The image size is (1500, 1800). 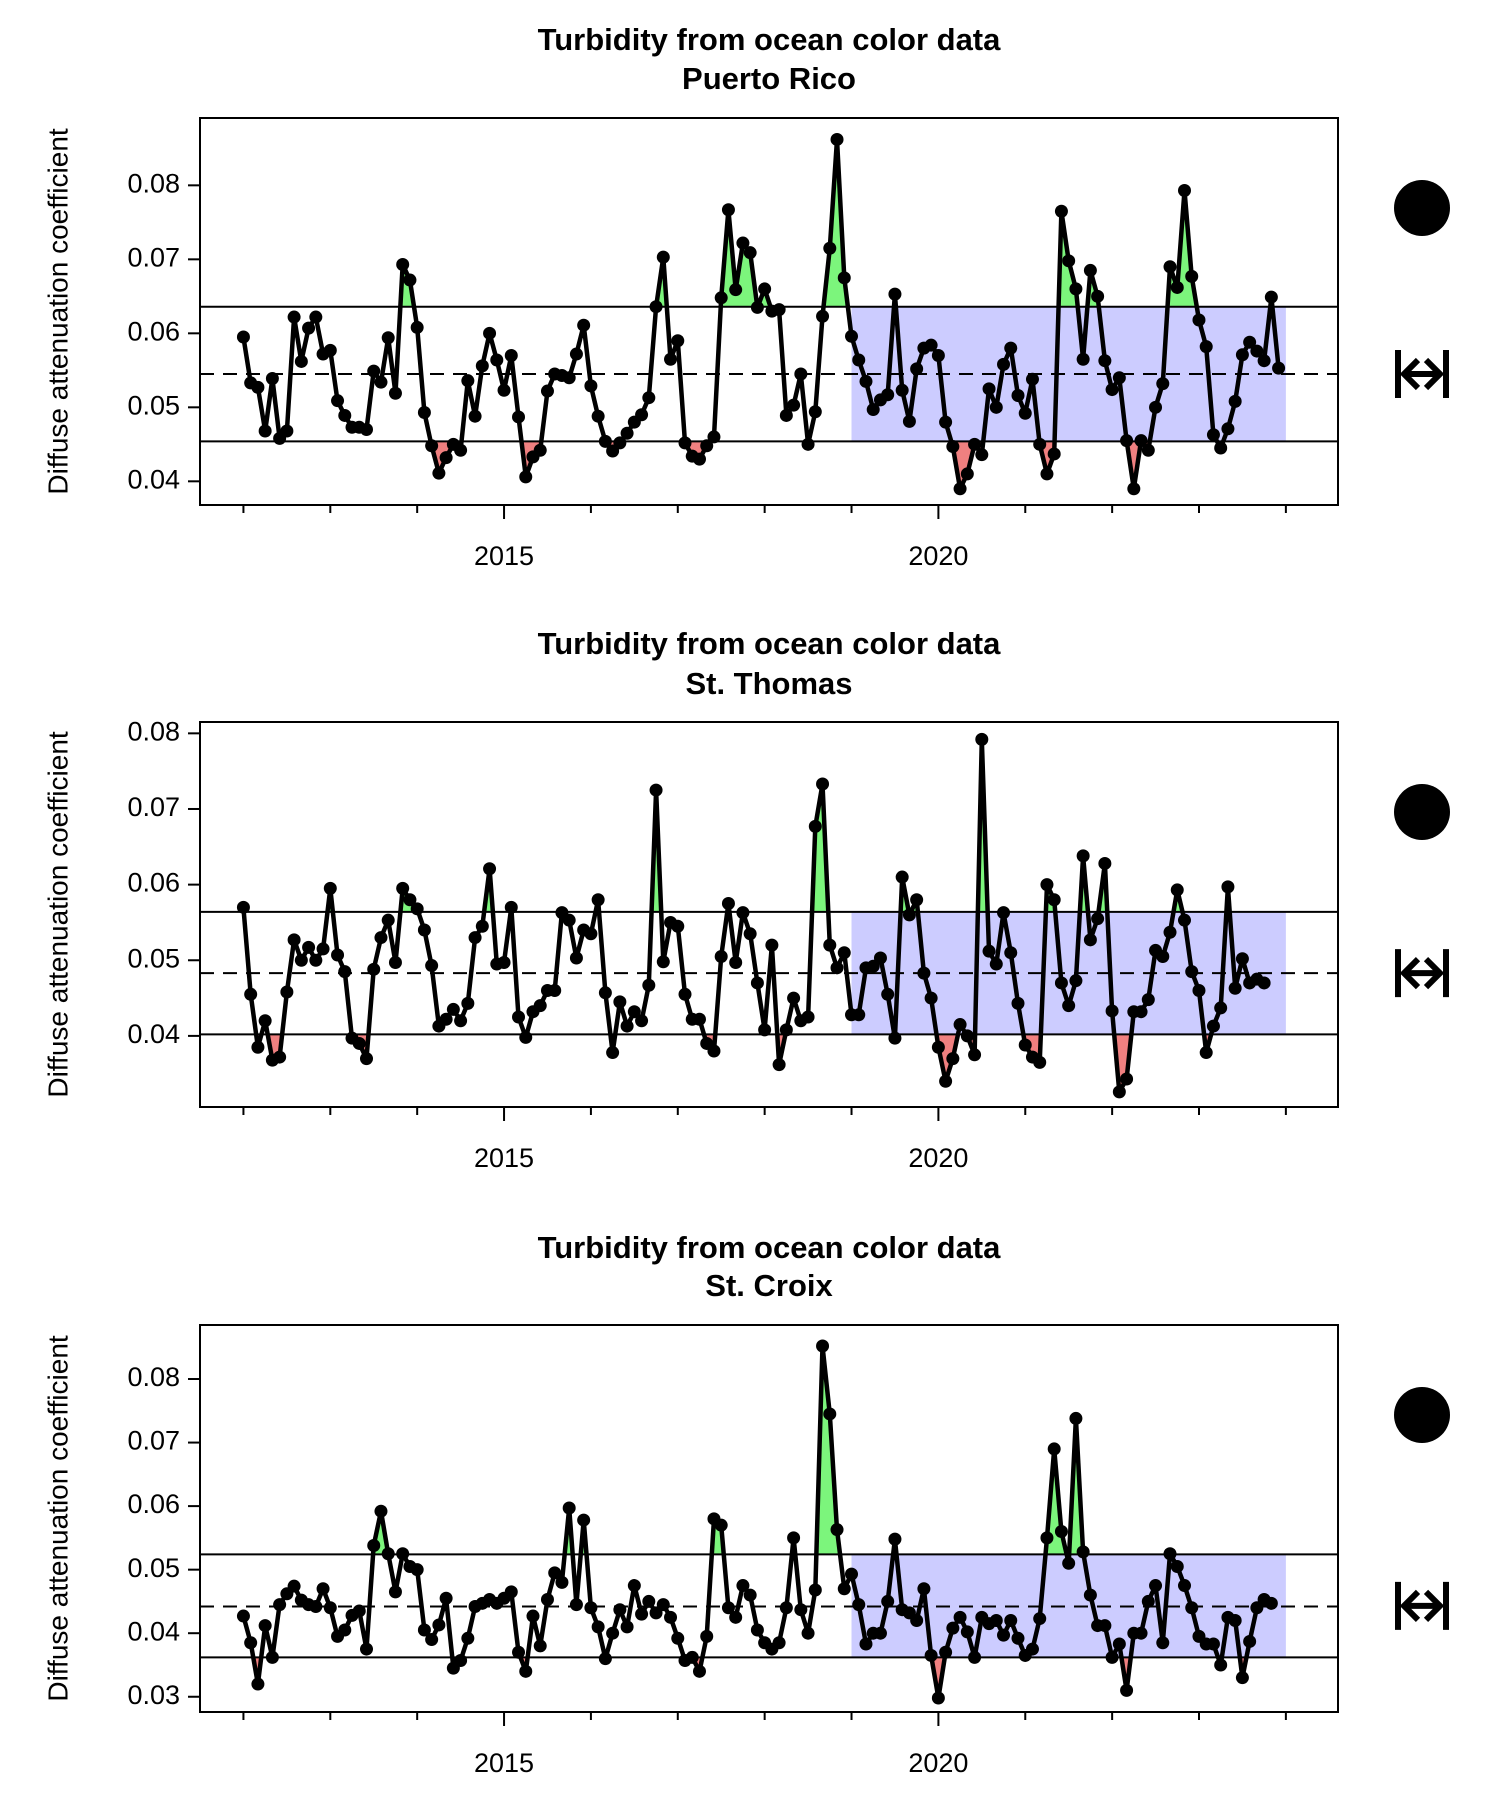 I want to click on y-tick-label: 0.07, so click(x=153, y=1441).